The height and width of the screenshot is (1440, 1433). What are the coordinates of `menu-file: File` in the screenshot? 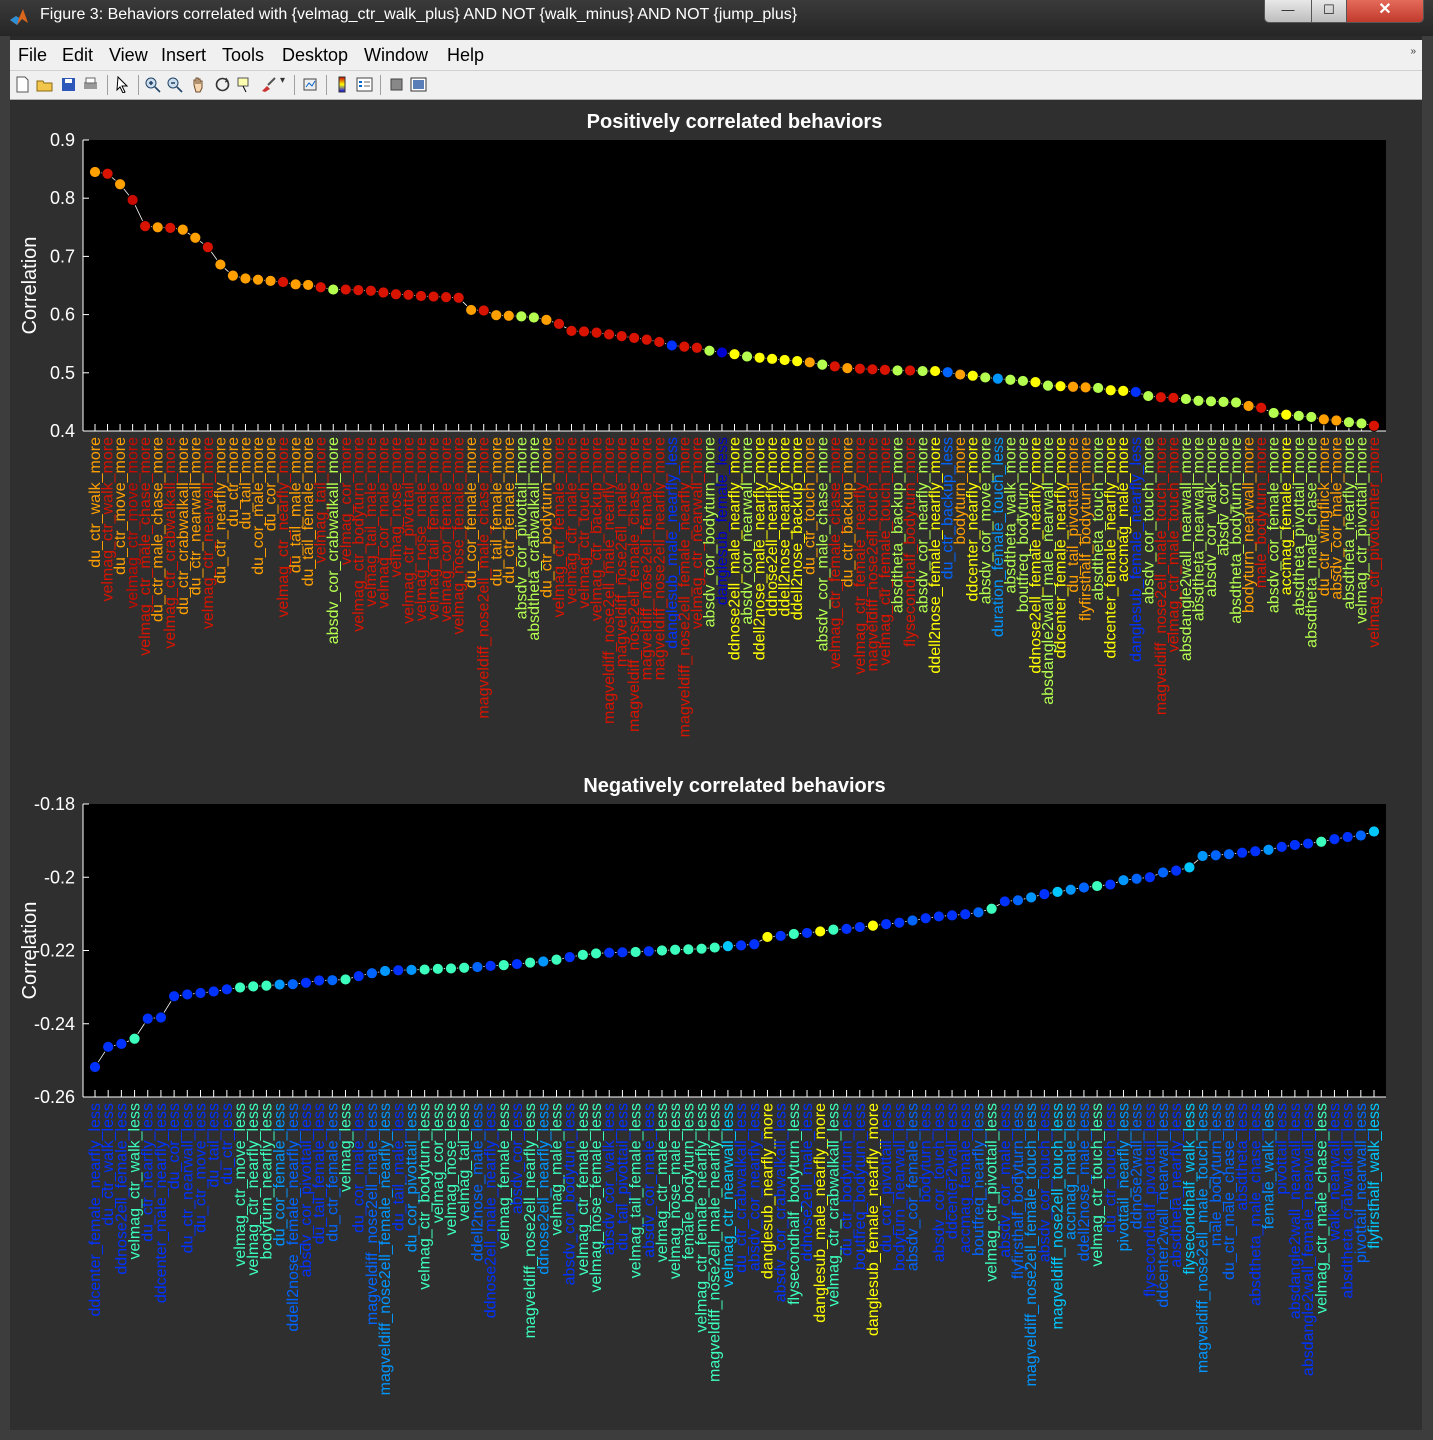 It's located at (33, 55).